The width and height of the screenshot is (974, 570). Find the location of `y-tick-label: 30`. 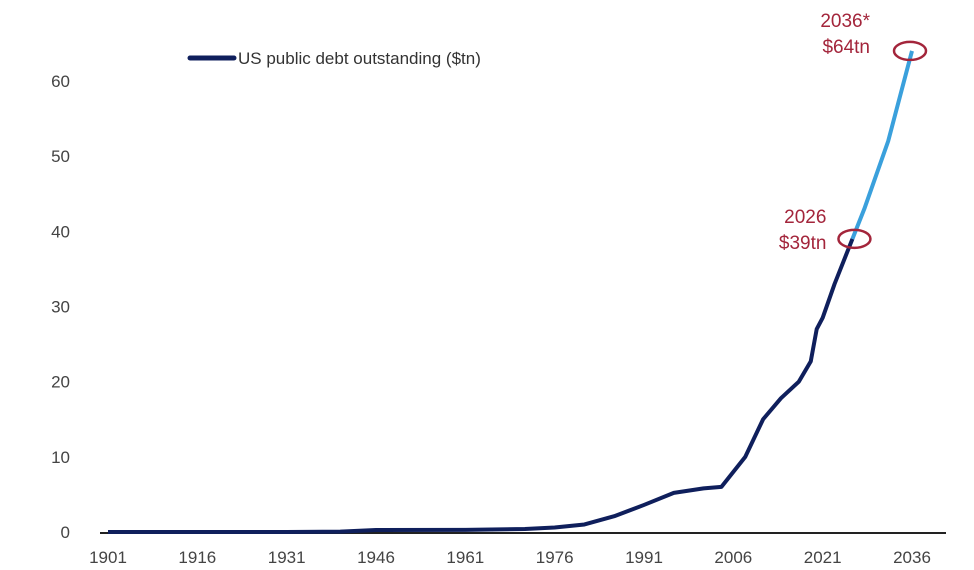

y-tick-label: 30 is located at coordinates (60, 307).